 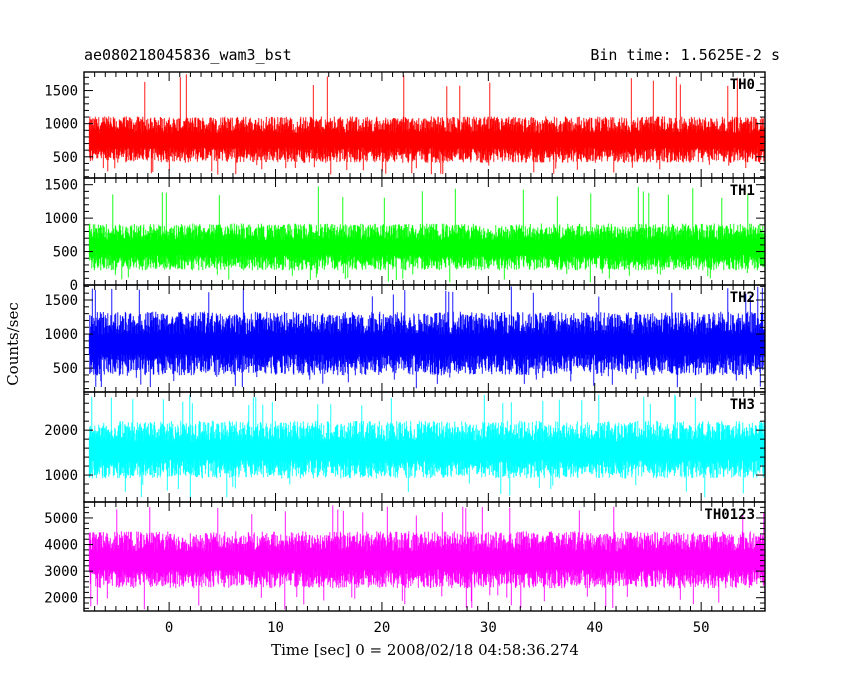 What do you see at coordinates (488, 628) in the screenshot?
I see `x-tick-label: 30` at bounding box center [488, 628].